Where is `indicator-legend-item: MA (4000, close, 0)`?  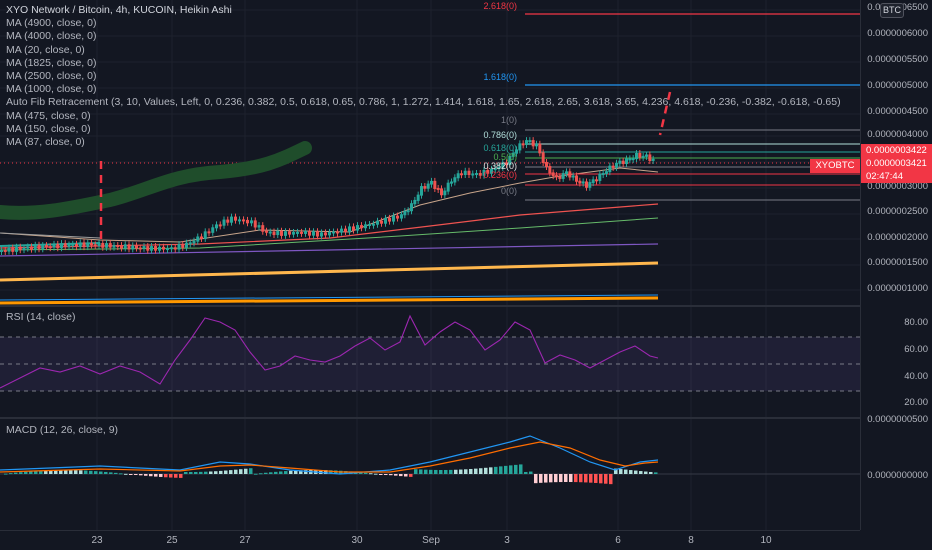 indicator-legend-item: MA (4000, close, 0) is located at coordinates (51, 36).